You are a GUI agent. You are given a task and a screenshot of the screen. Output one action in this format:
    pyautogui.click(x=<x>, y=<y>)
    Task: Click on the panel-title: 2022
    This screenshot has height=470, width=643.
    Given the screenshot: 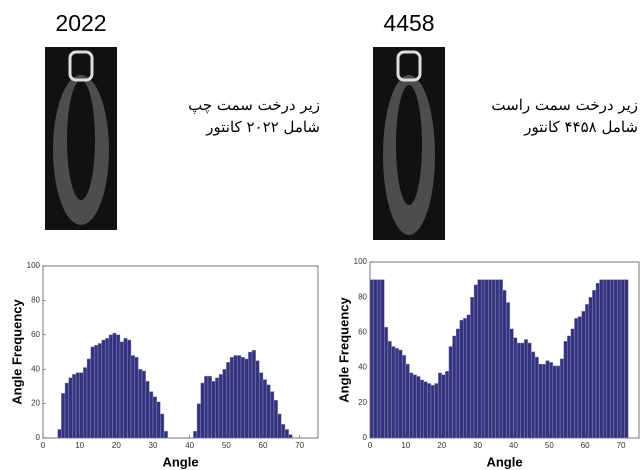 What is the action you would take?
    pyautogui.click(x=81, y=23)
    